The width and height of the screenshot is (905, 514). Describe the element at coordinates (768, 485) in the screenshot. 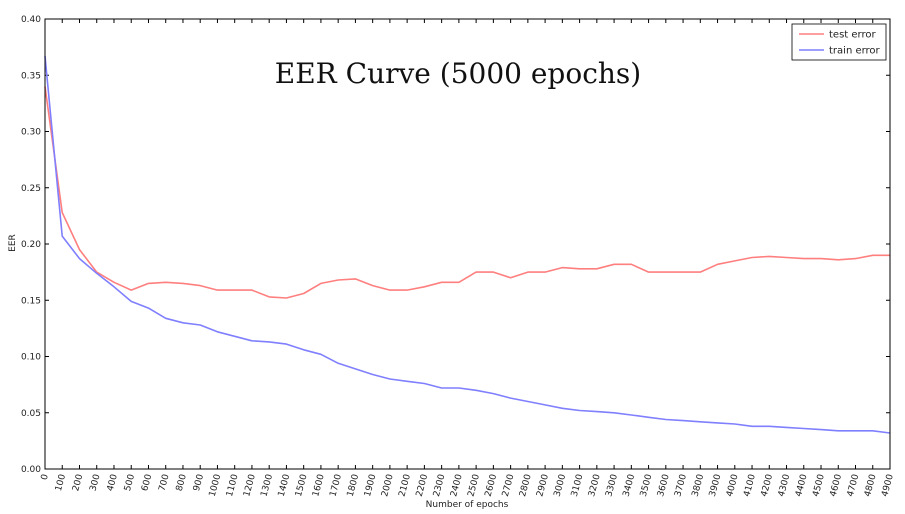

I see `x-tick-label: 4200` at that location.